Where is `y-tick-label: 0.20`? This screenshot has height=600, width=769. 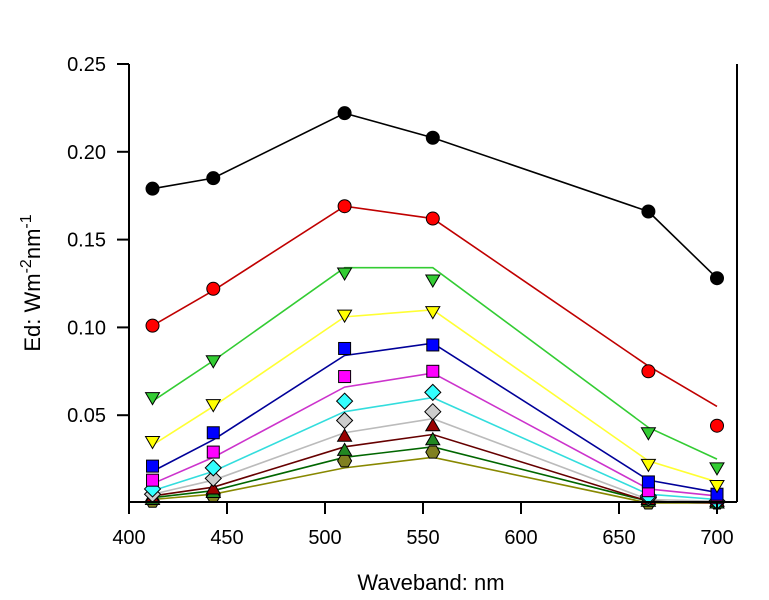 y-tick-label: 0.20 is located at coordinates (86, 153).